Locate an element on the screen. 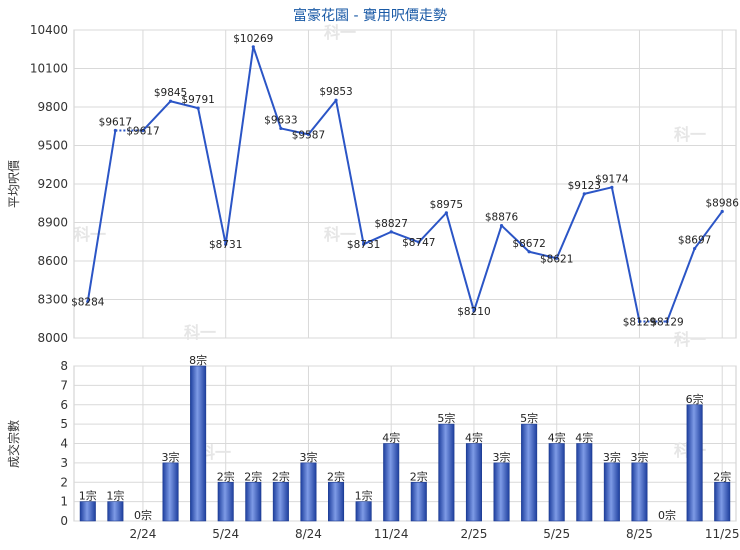  price-y-tick-label: 8000 is located at coordinates (52, 338).